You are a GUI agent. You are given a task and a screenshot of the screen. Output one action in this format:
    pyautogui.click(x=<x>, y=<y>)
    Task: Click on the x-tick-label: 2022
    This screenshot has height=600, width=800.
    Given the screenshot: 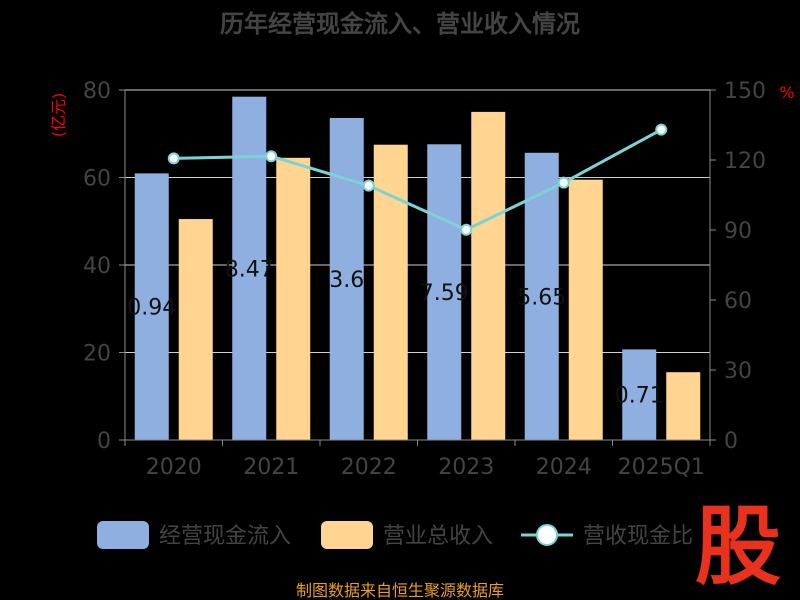 What is the action you would take?
    pyautogui.click(x=369, y=467)
    